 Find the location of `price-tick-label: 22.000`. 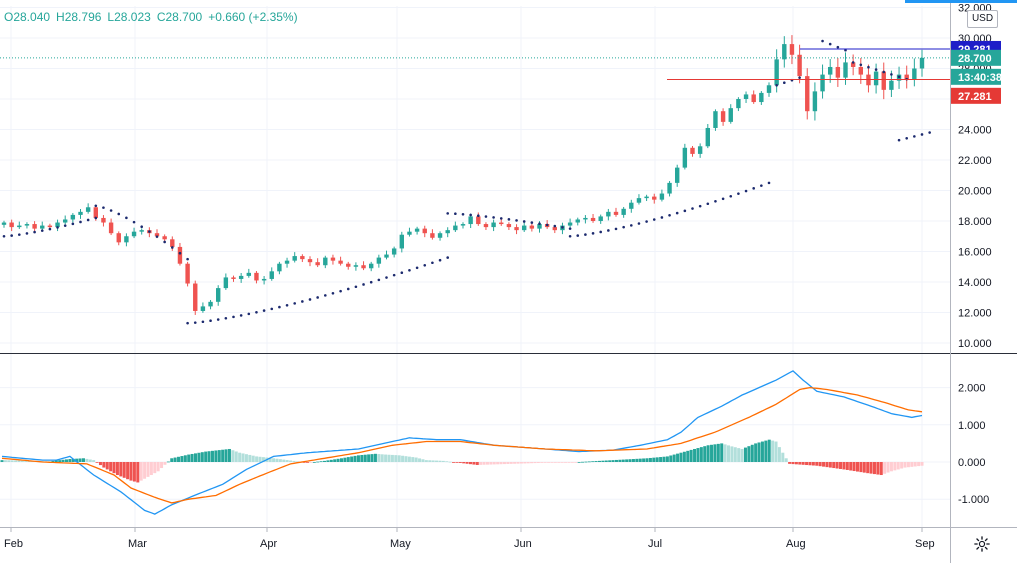

price-tick-label: 22.000 is located at coordinates (975, 161).